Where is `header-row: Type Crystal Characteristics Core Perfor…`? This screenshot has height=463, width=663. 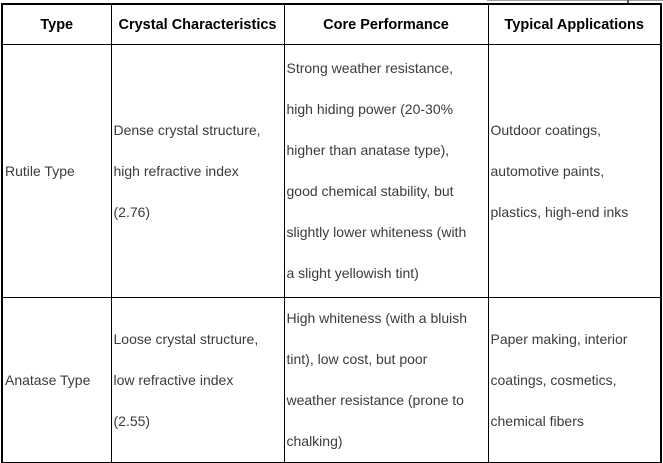
header-row: Type Crystal Characteristics Core Perfor… is located at coordinates (331, 24).